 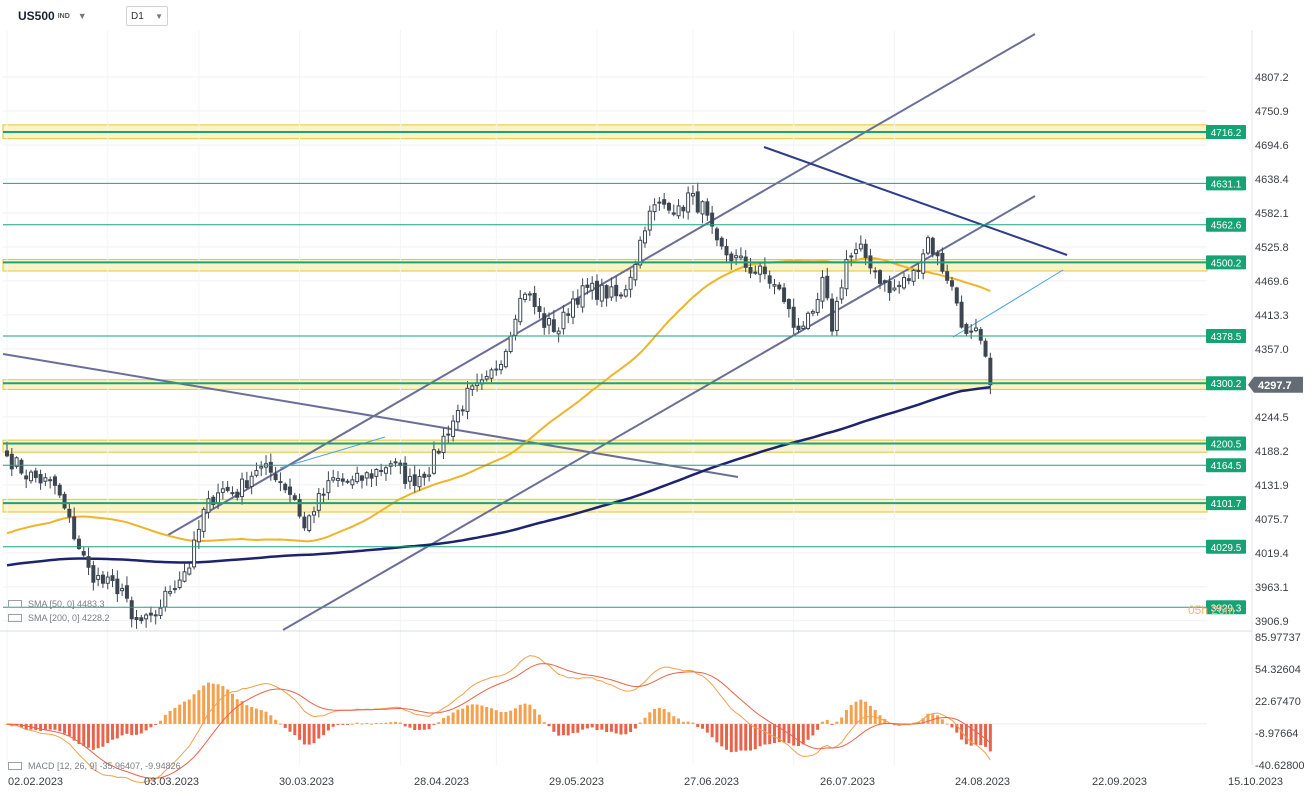 What do you see at coordinates (147, 16) in the screenshot?
I see `timeframe-select: D1 ▼` at bounding box center [147, 16].